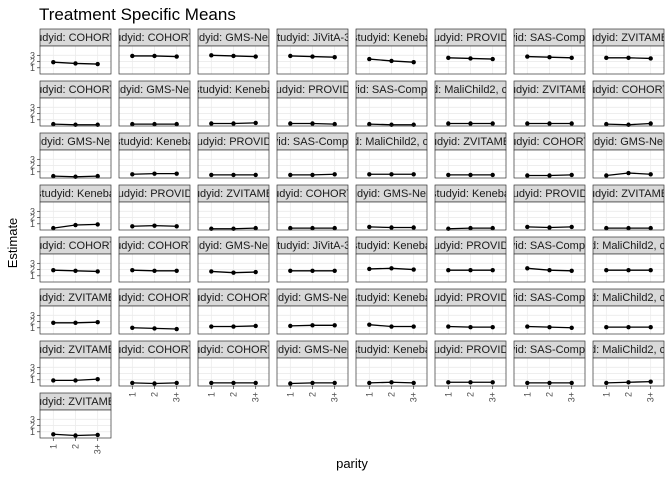  What do you see at coordinates (616, 371) in the screenshot?
I see `facet-panel: studyid: MaliChild2, country 1 2 3+` at bounding box center [616, 371].